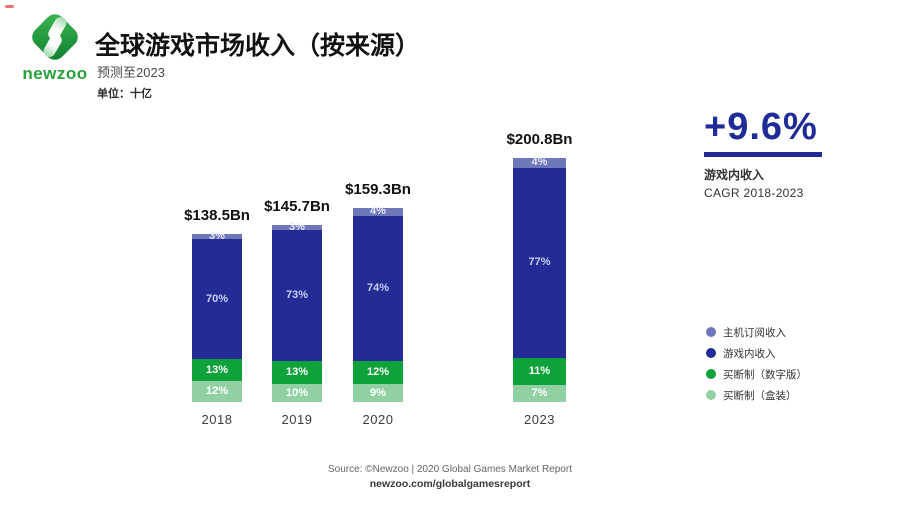 The width and height of the screenshot is (900, 506). What do you see at coordinates (754, 192) in the screenshot?
I see `cagr-period-label: CAGR 2018-2023` at bounding box center [754, 192].